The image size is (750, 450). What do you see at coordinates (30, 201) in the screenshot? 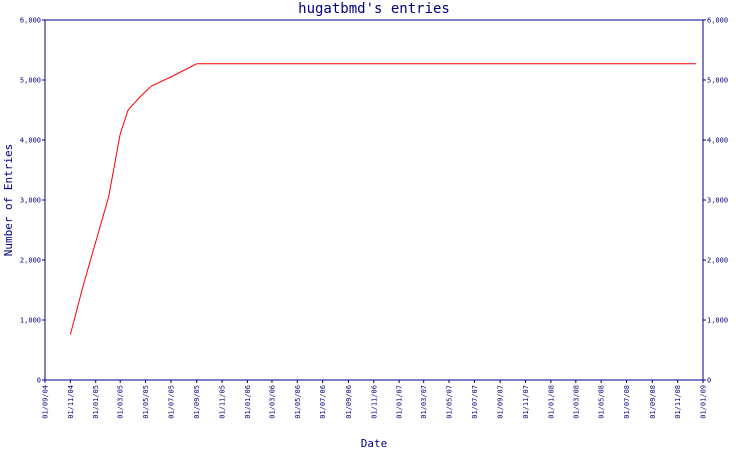
I see `y-tick-label-left: 3,000` at bounding box center [30, 201].